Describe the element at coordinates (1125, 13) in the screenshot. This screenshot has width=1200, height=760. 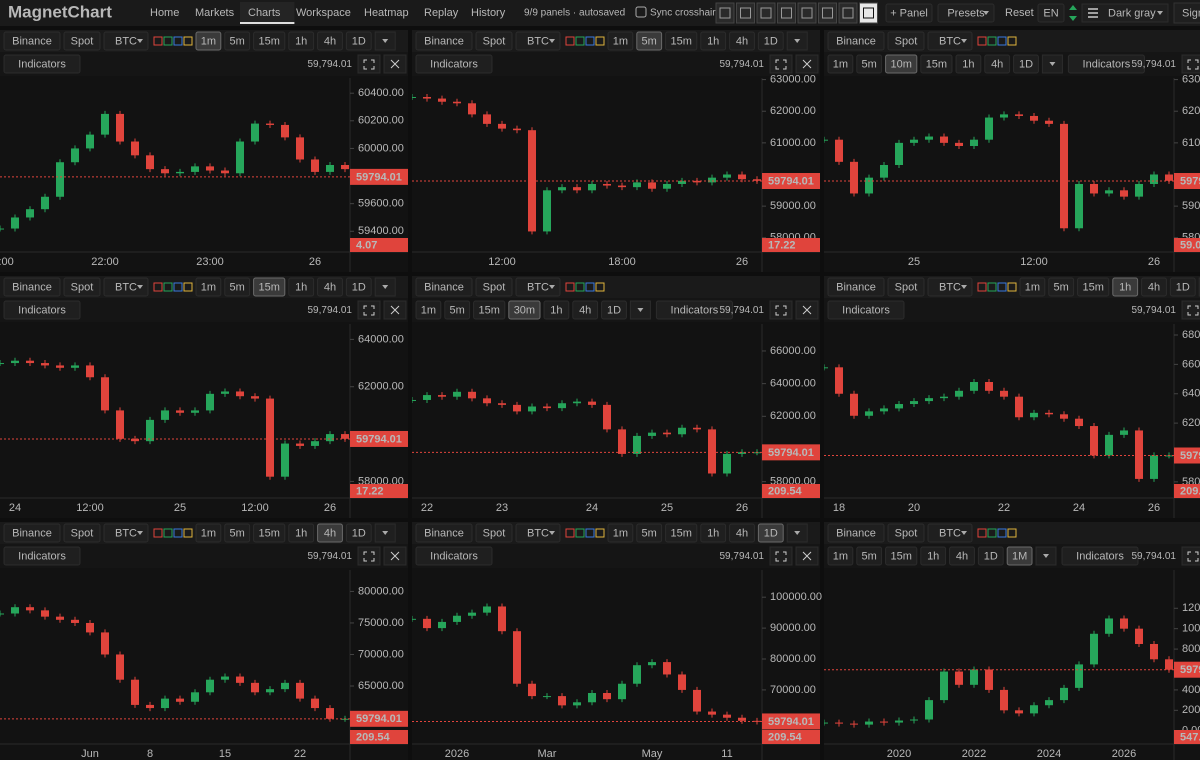
I see `theme-bg` at that location.